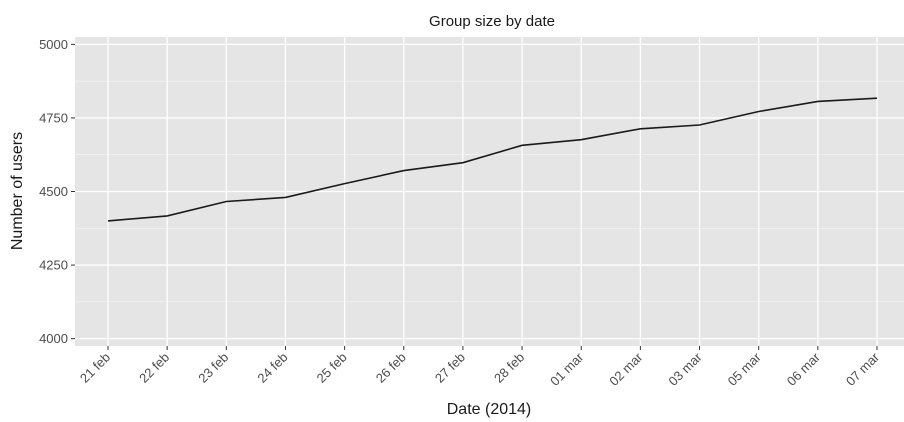  I want to click on x-tick-label: 28 feb, so click(509, 368).